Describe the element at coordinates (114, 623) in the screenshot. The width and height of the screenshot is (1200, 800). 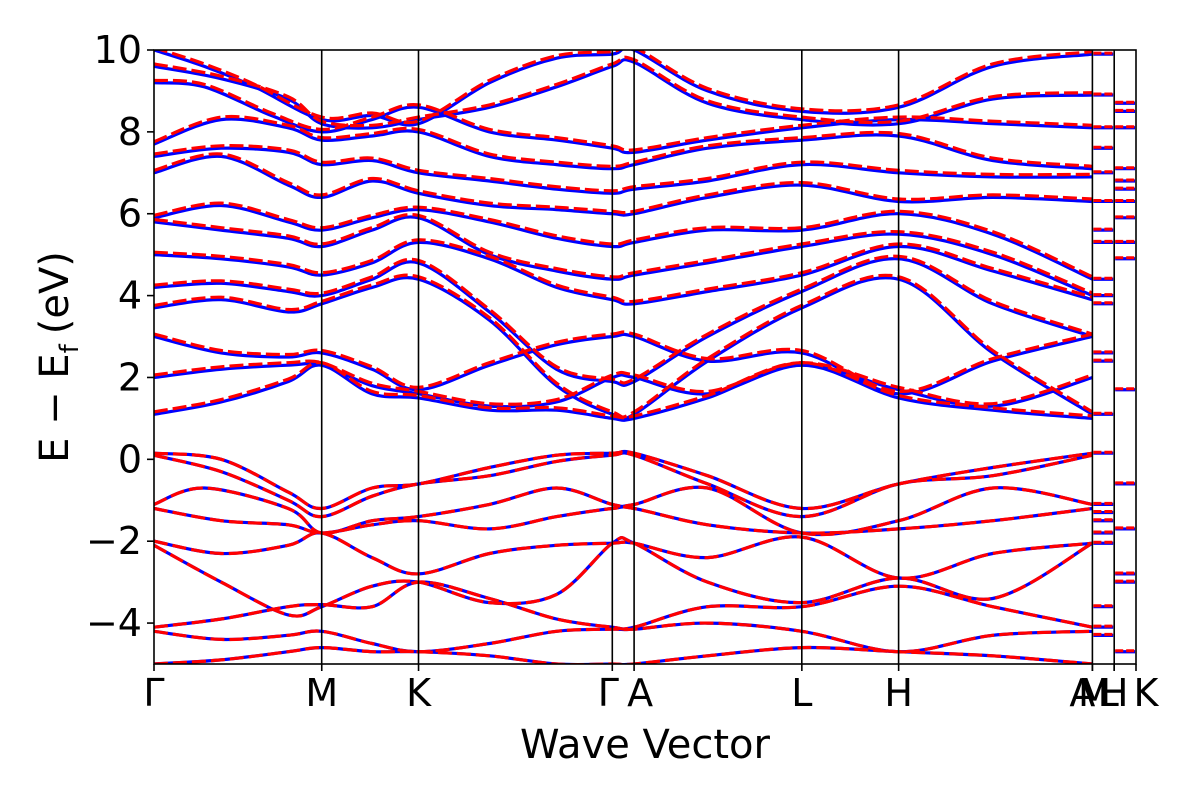
I see `y-tick-label: −4` at that location.